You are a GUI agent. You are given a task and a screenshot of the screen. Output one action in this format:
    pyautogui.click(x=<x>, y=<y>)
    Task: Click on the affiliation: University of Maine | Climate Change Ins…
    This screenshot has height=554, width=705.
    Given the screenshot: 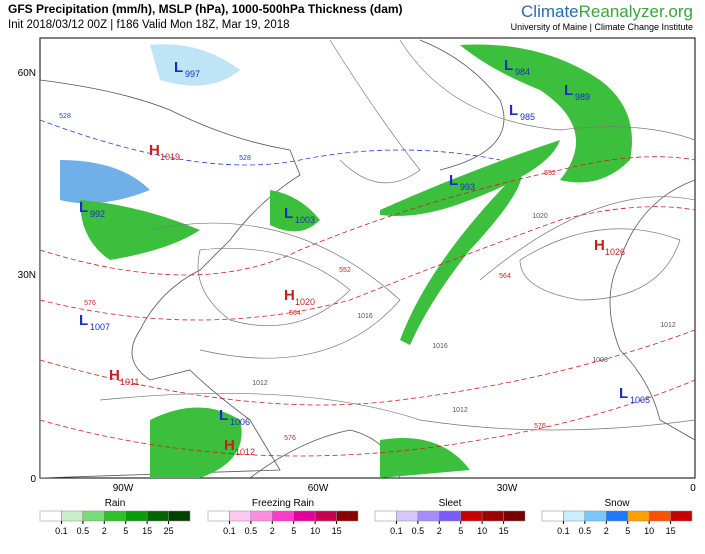 What is the action you would take?
    pyautogui.click(x=602, y=27)
    